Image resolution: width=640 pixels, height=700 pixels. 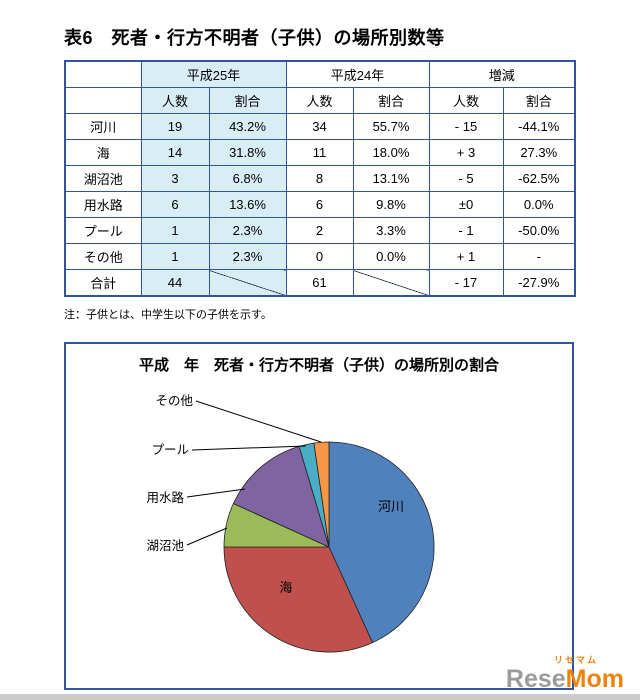 What do you see at coordinates (103, 230) in the screenshot?
I see `row-label: プール` at bounding box center [103, 230].